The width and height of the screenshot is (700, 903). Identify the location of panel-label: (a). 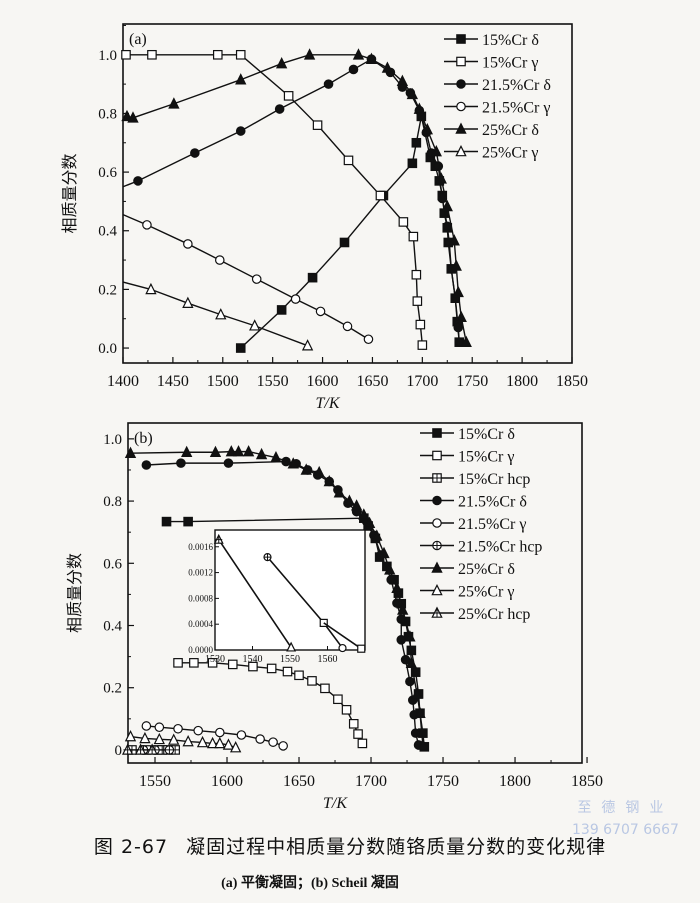
(138, 39).